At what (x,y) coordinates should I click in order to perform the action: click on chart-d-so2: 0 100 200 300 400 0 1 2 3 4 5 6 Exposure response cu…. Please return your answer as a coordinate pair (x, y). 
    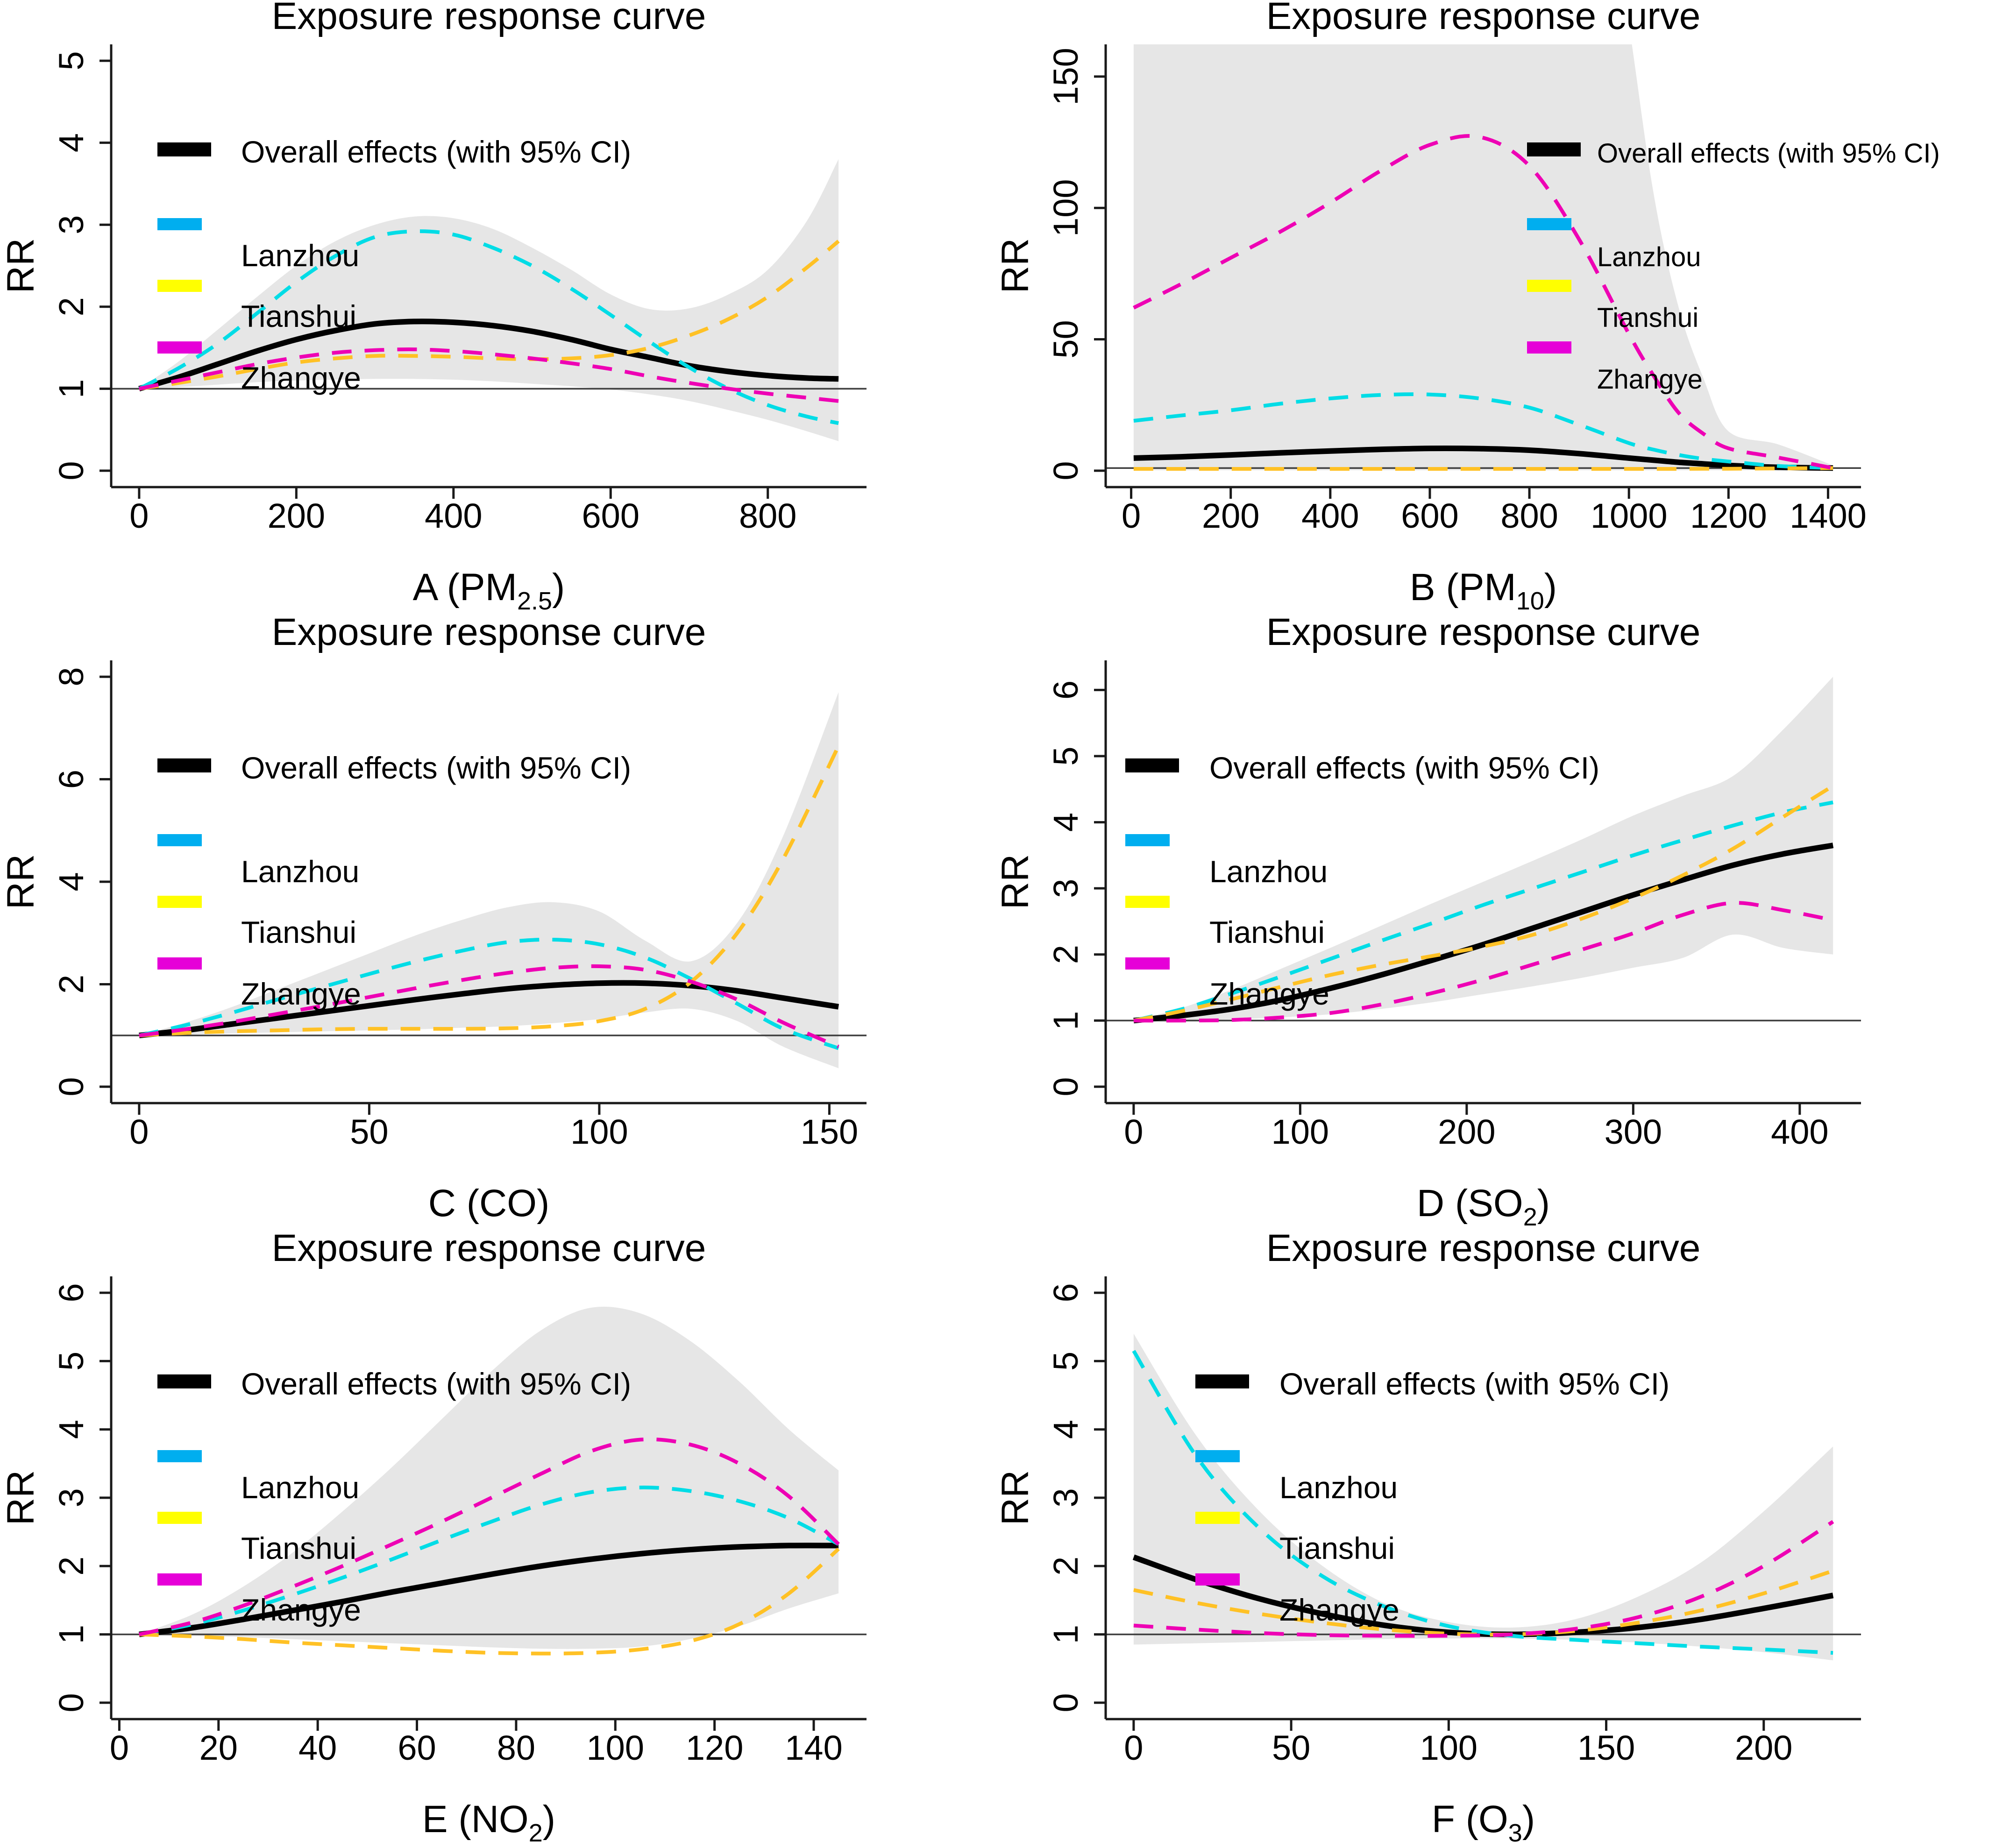
    Looking at the image, I should click on (1427, 923).